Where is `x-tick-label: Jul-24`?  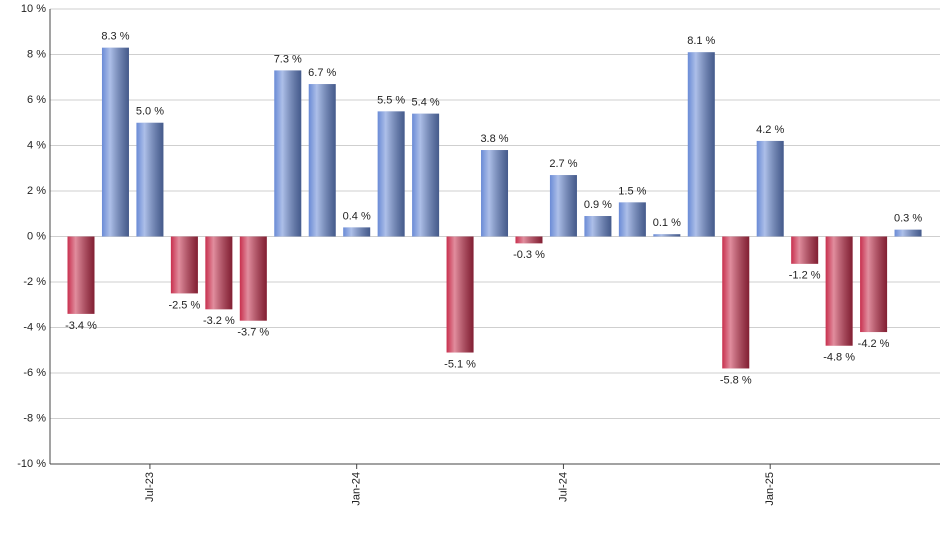
x-tick-label: Jul-24 is located at coordinates (563, 487).